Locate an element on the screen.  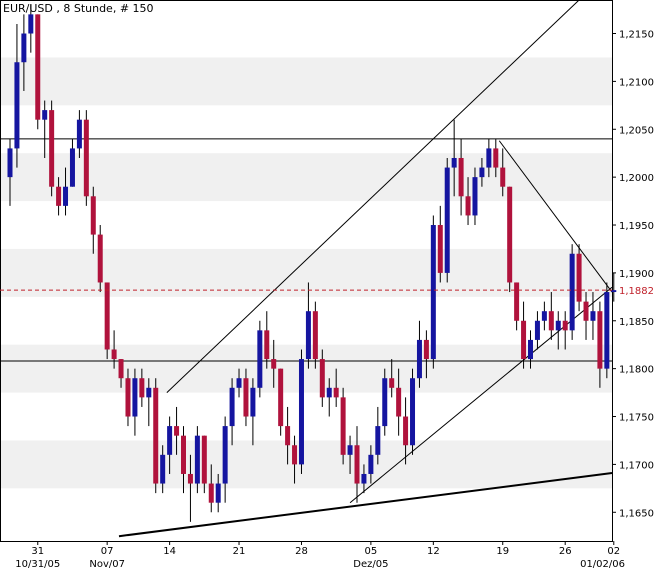
grid-band is located at coordinates (306, 177).